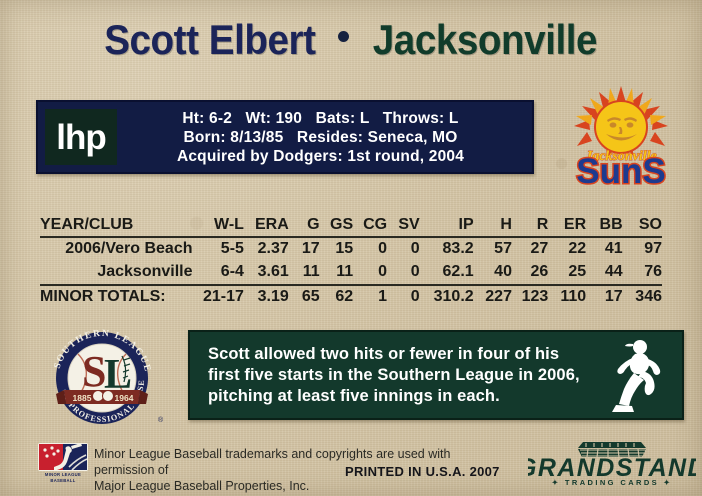  What do you see at coordinates (422, 471) in the screenshot?
I see `printed-in-usa-text: PRINTED IN U.S.A. 2007` at bounding box center [422, 471].